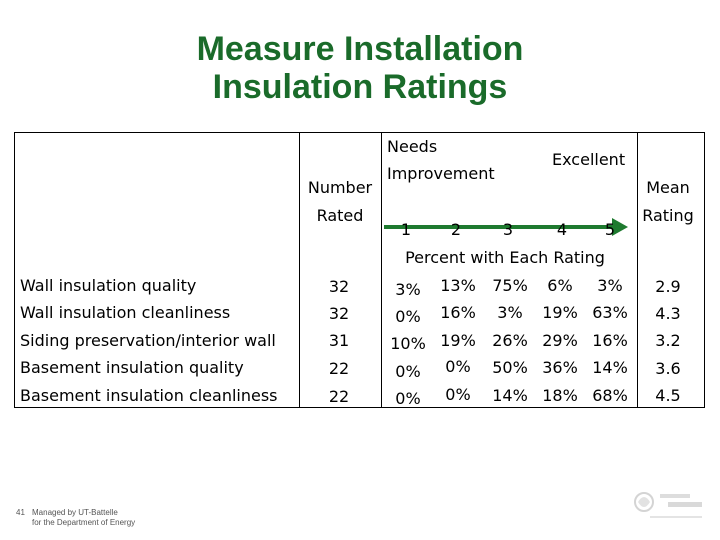 This screenshot has width=720, height=540. Describe the element at coordinates (510, 340) in the screenshot. I see `pct-cell: 26%` at that location.